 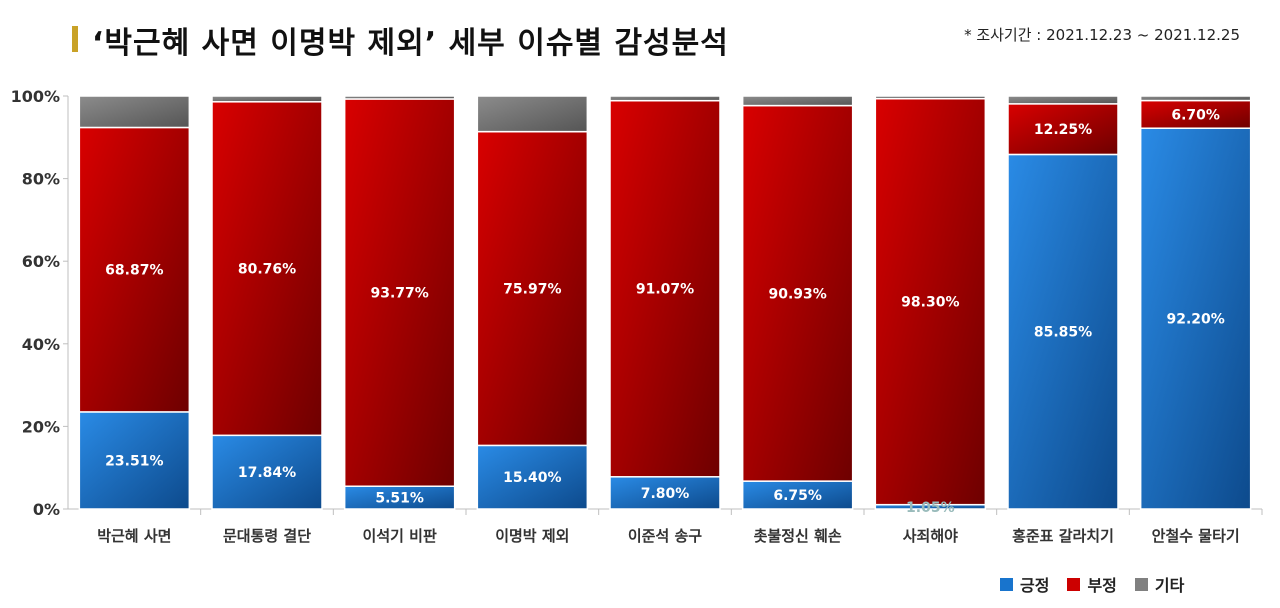 I want to click on legend: 긍정 부정 기타, so click(x=1092, y=584).